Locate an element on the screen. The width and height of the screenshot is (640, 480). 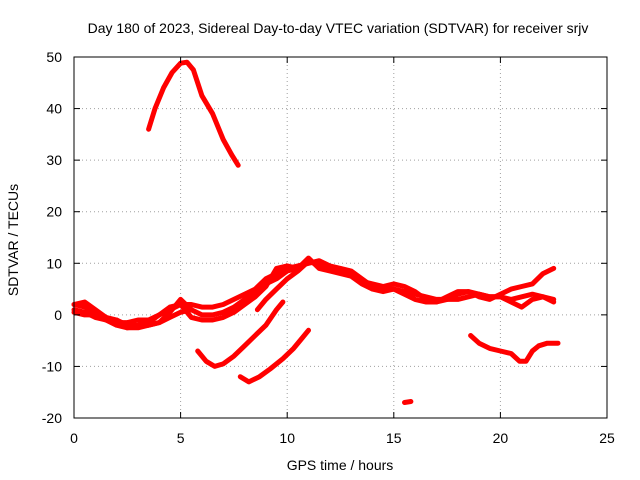
x-tick-label: 0 is located at coordinates (74, 438).